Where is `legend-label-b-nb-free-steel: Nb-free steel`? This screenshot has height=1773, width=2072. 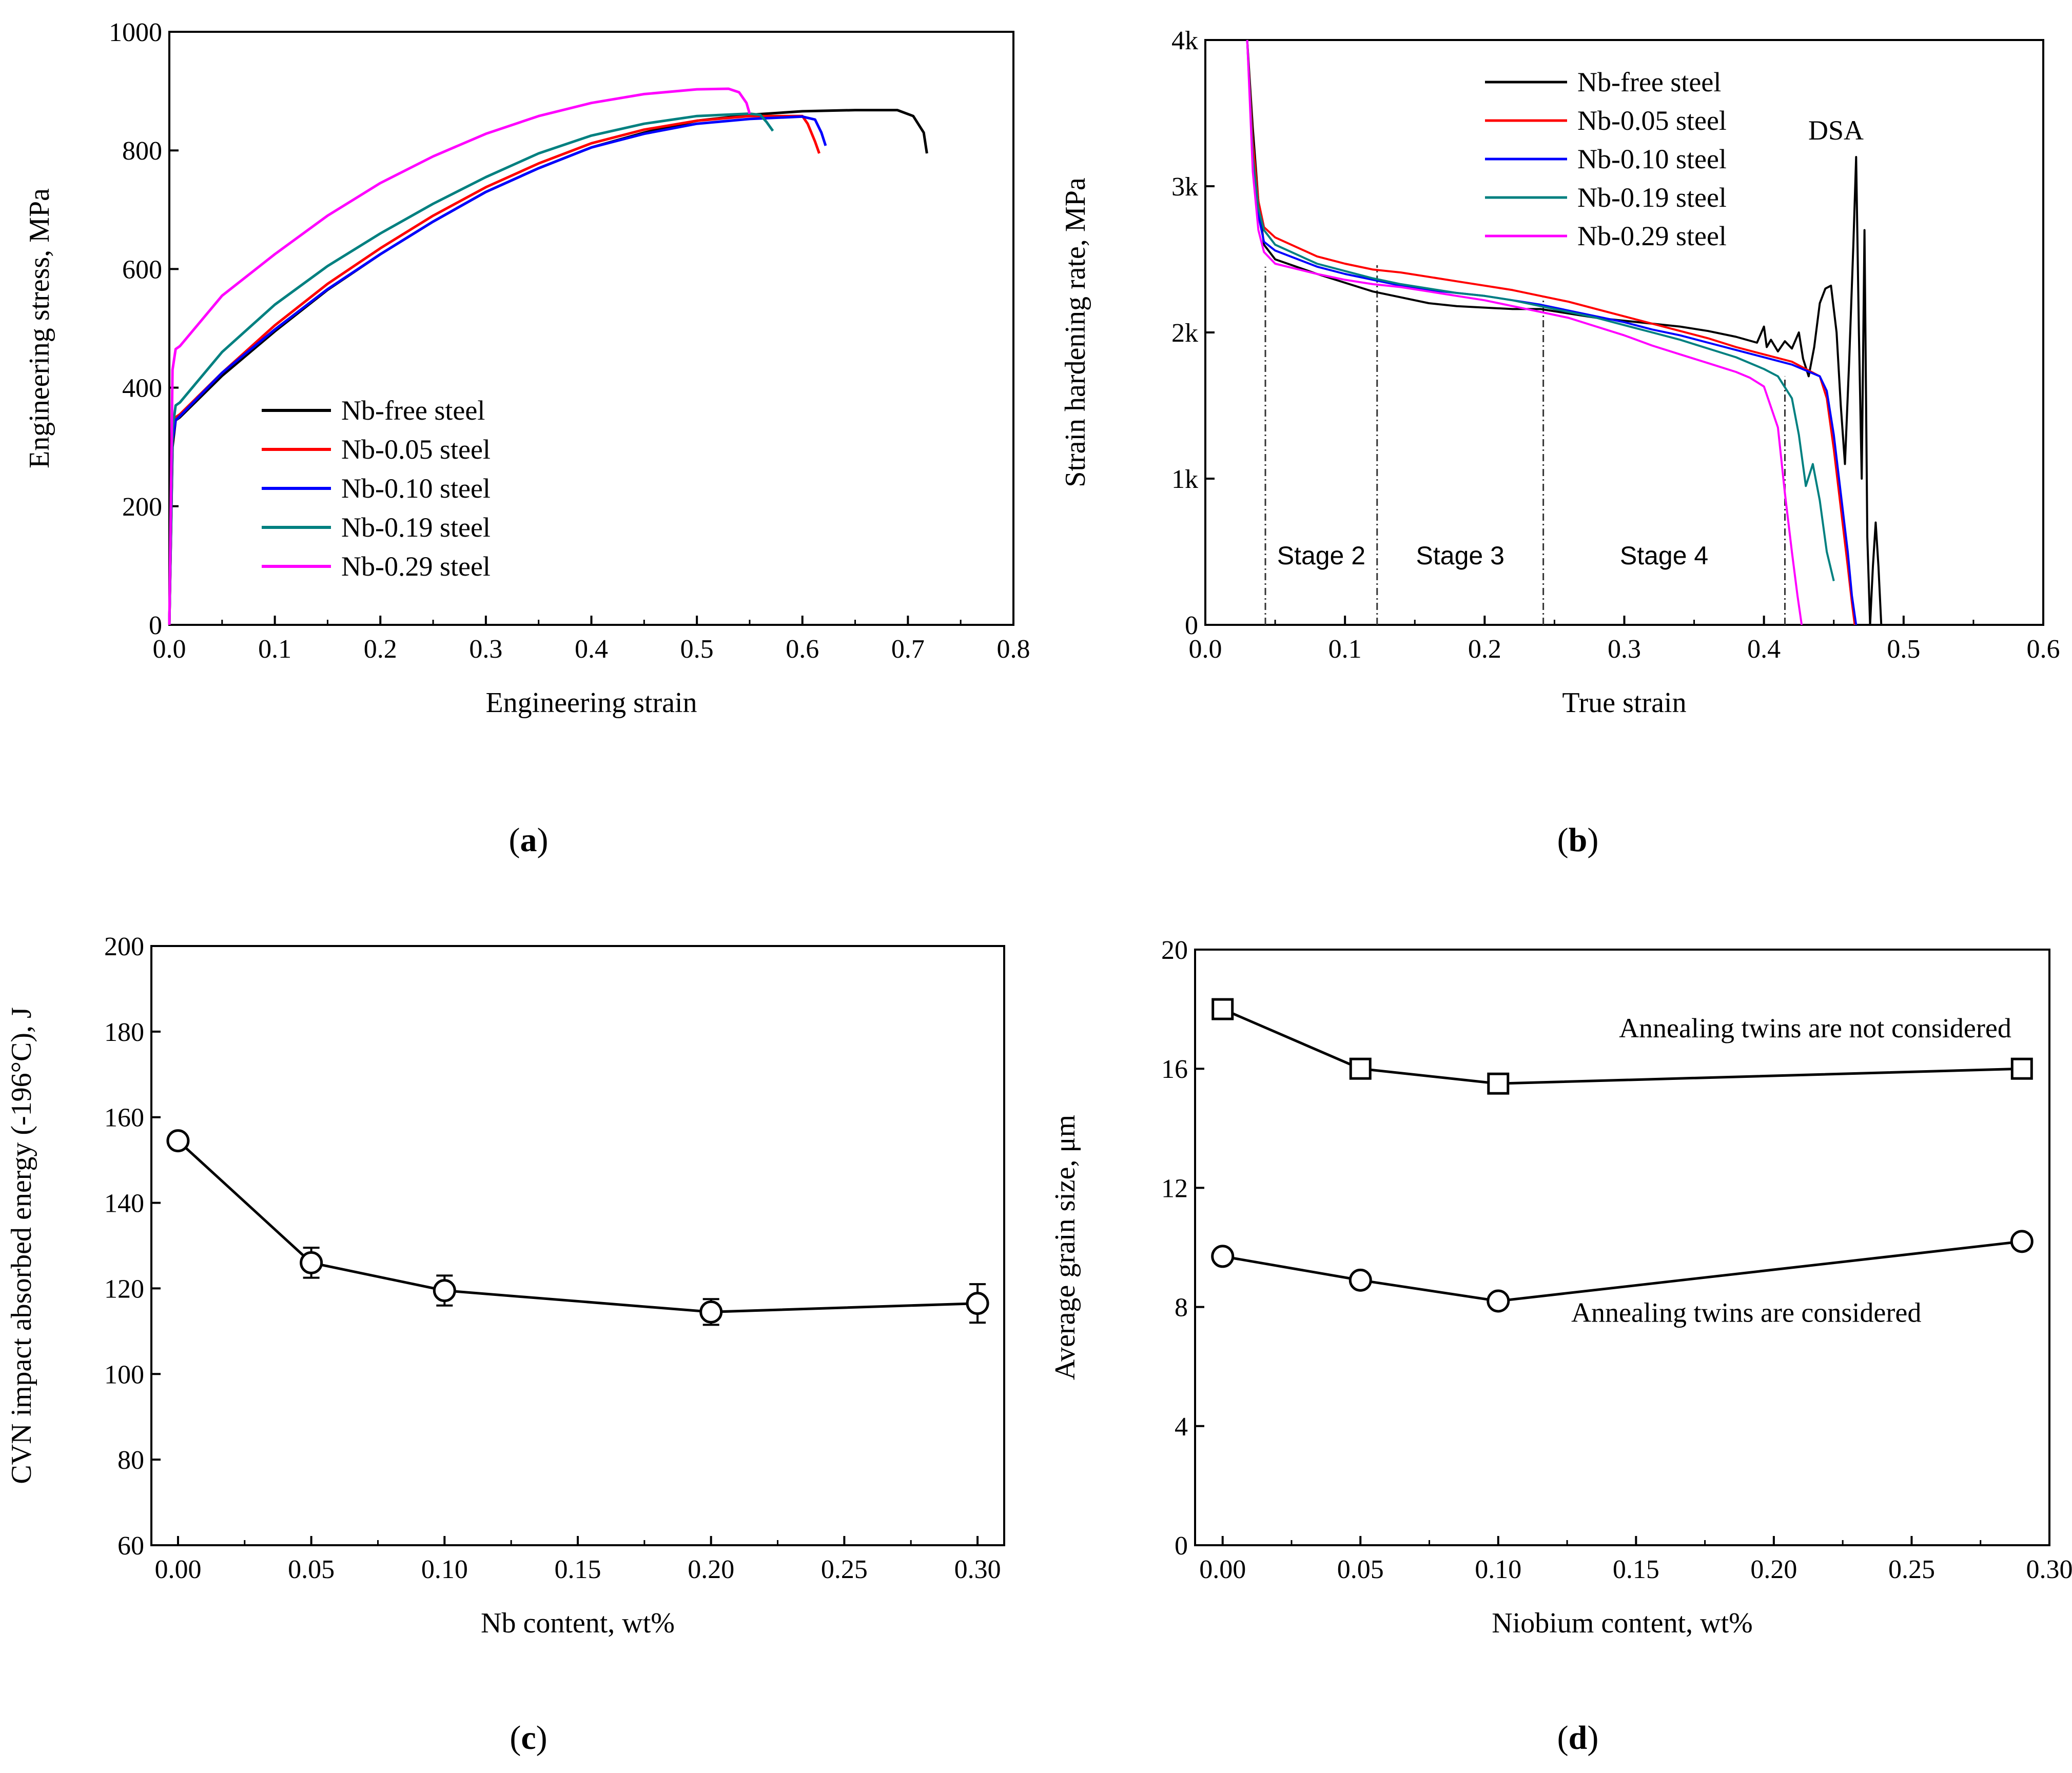 legend-label-b-nb-free-steel: Nb-free steel is located at coordinates (1649, 82).